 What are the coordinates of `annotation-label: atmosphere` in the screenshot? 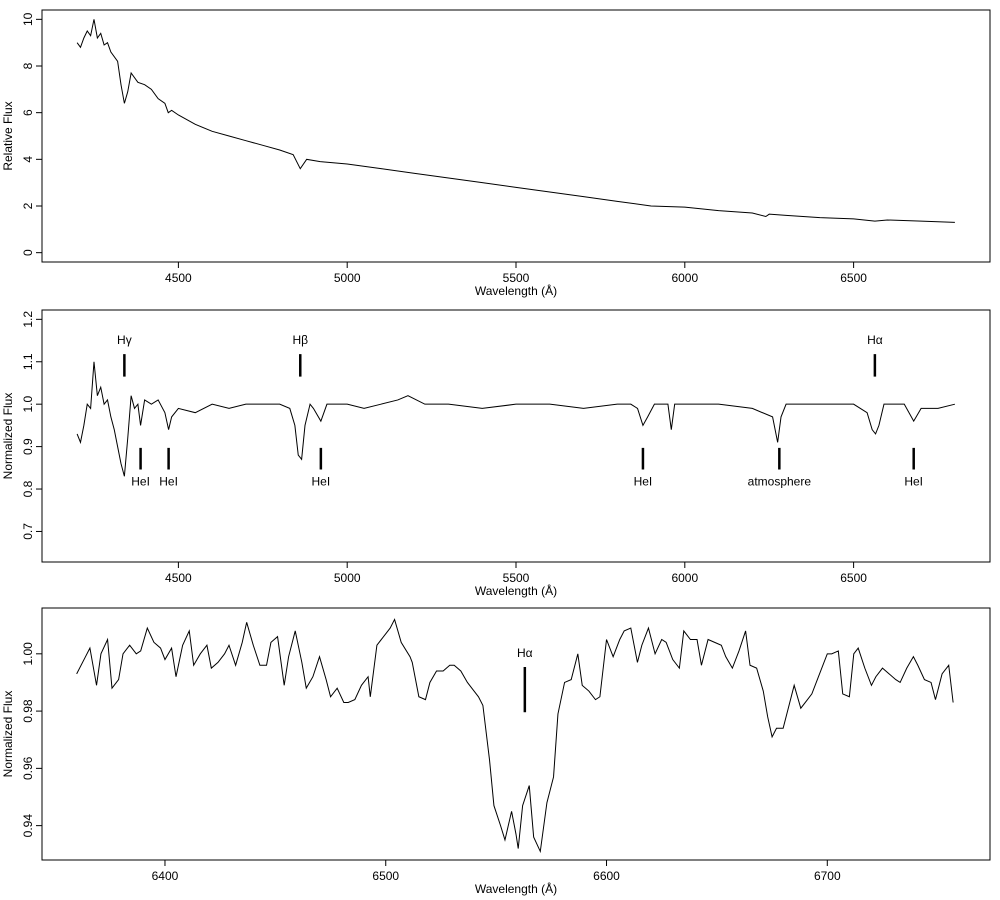 It's located at (780, 482).